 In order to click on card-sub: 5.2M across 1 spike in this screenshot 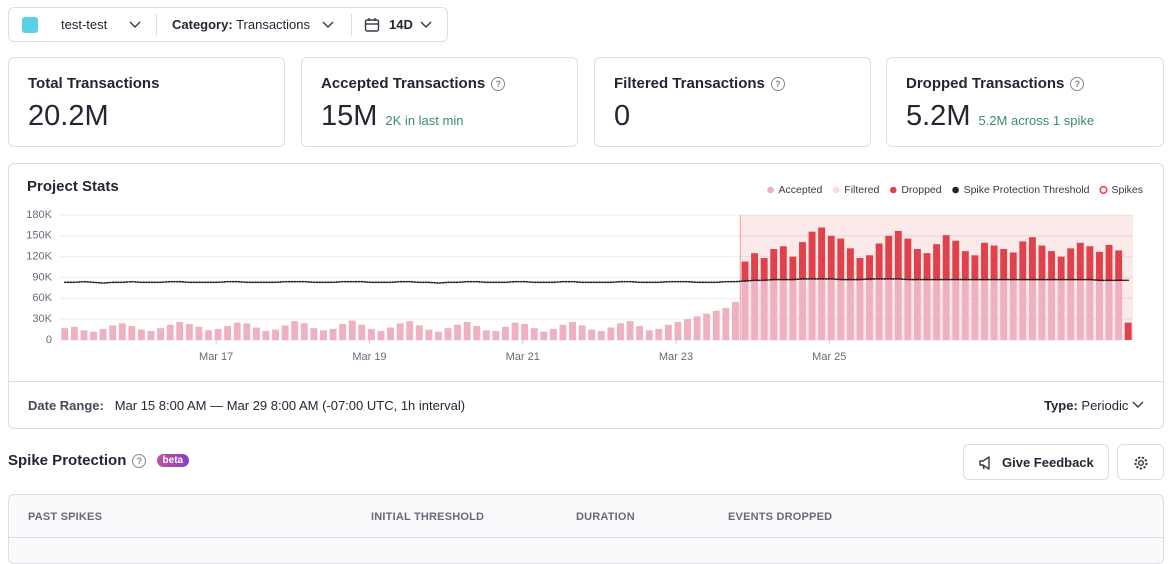, I will do `click(1036, 120)`.